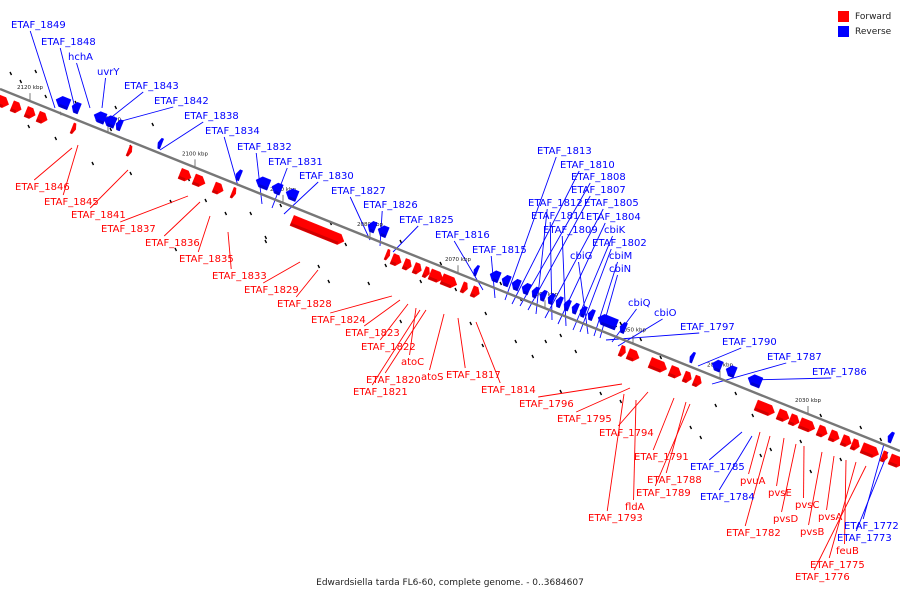  Describe the element at coordinates (707, 327) in the screenshot. I see `reverse-gene-label: ETAF_1797` at that location.